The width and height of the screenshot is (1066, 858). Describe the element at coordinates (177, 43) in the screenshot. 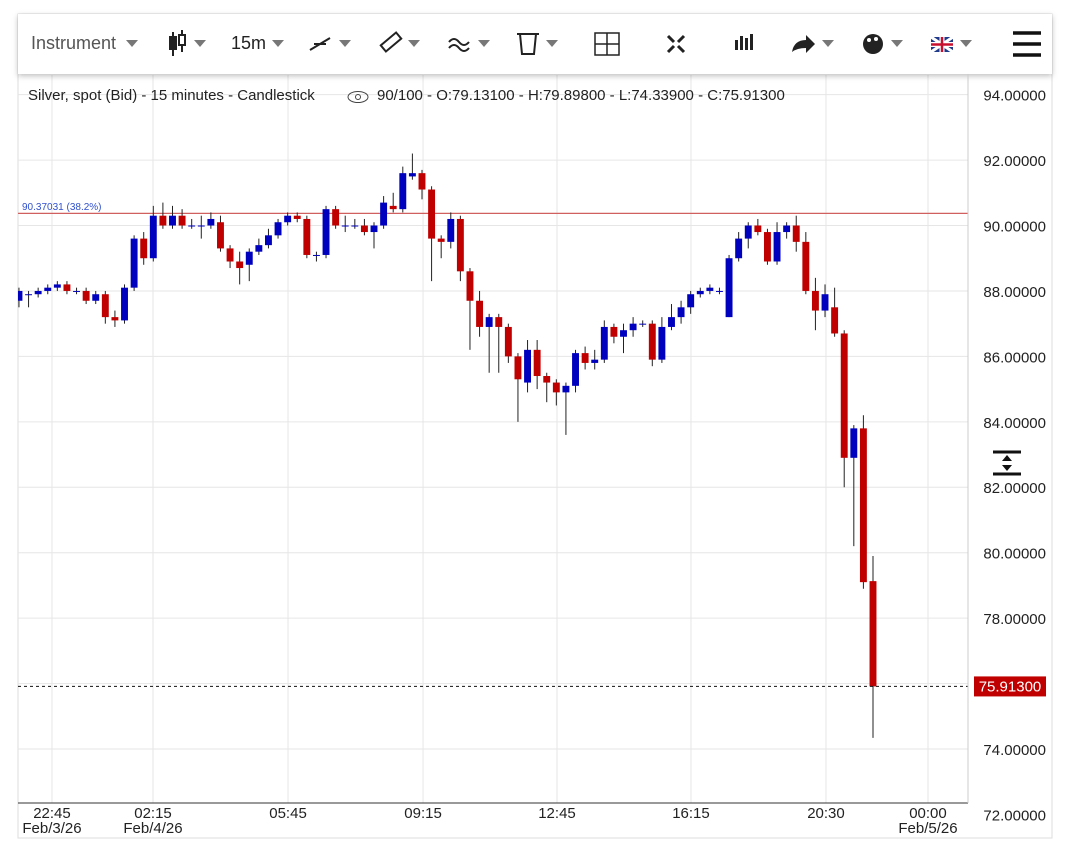

I see `chart-type-button` at that location.